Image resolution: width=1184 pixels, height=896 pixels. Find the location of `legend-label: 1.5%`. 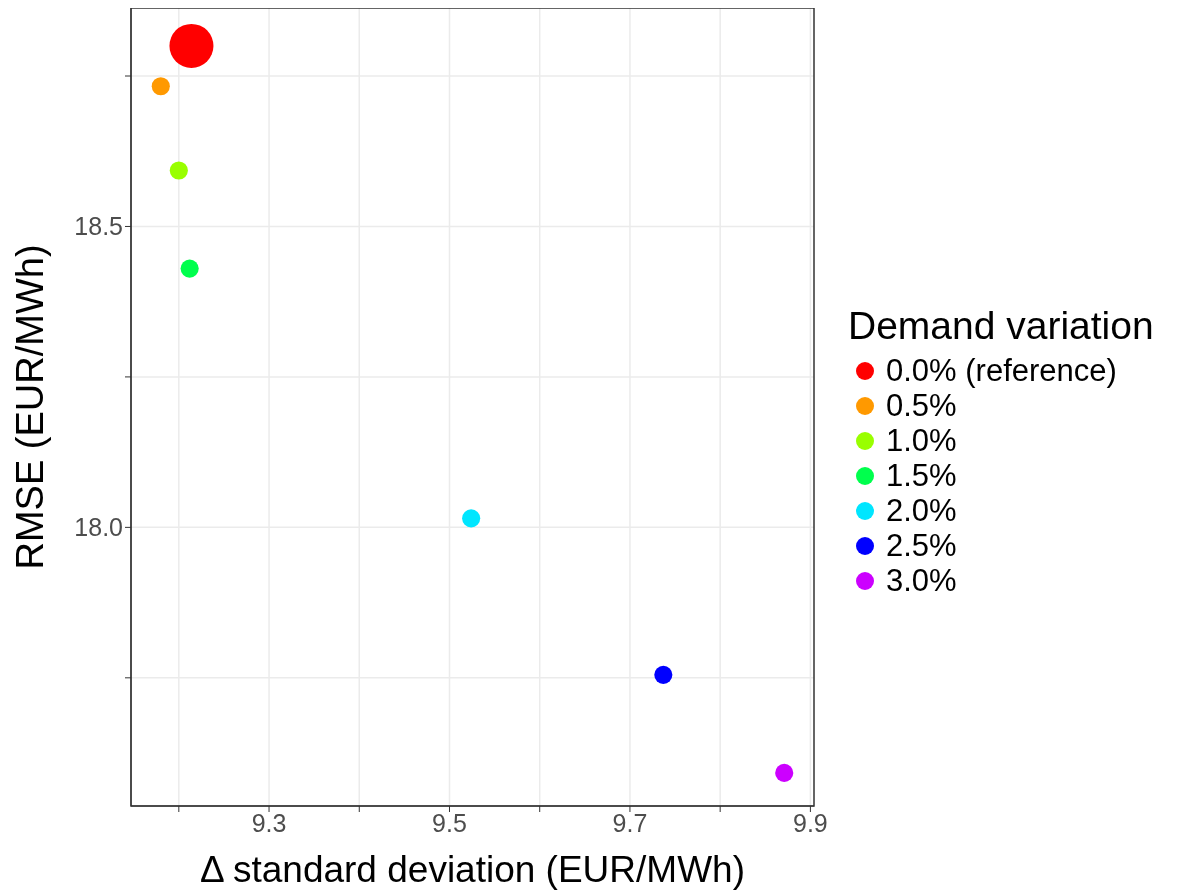

legend-label: 1.5% is located at coordinates (921, 476).